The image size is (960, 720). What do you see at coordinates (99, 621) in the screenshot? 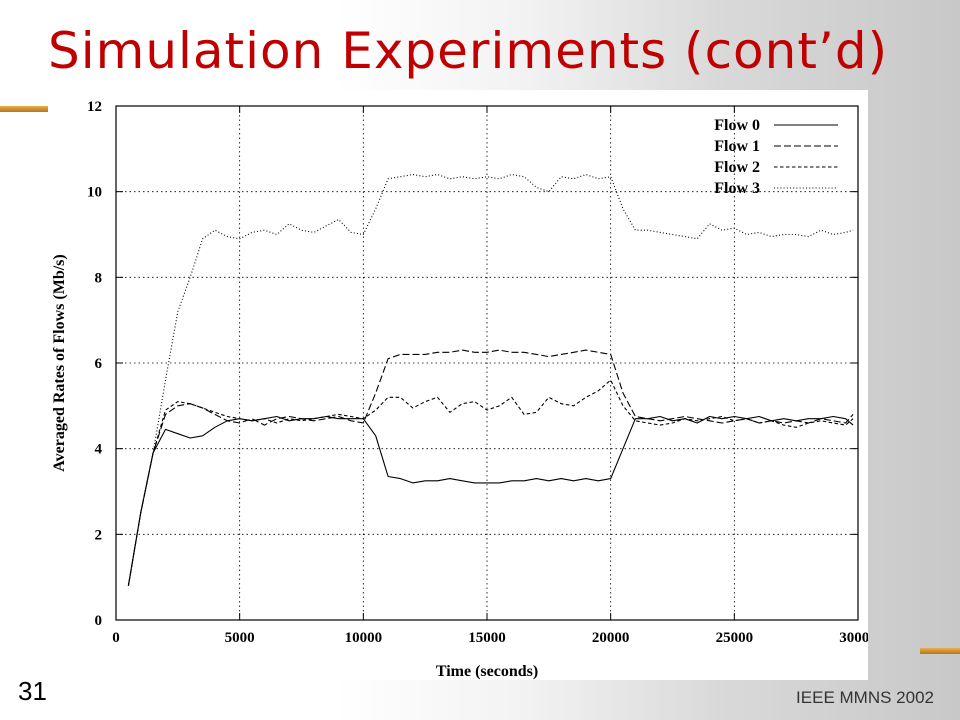
I see `y-tick-label: 0` at bounding box center [99, 621].